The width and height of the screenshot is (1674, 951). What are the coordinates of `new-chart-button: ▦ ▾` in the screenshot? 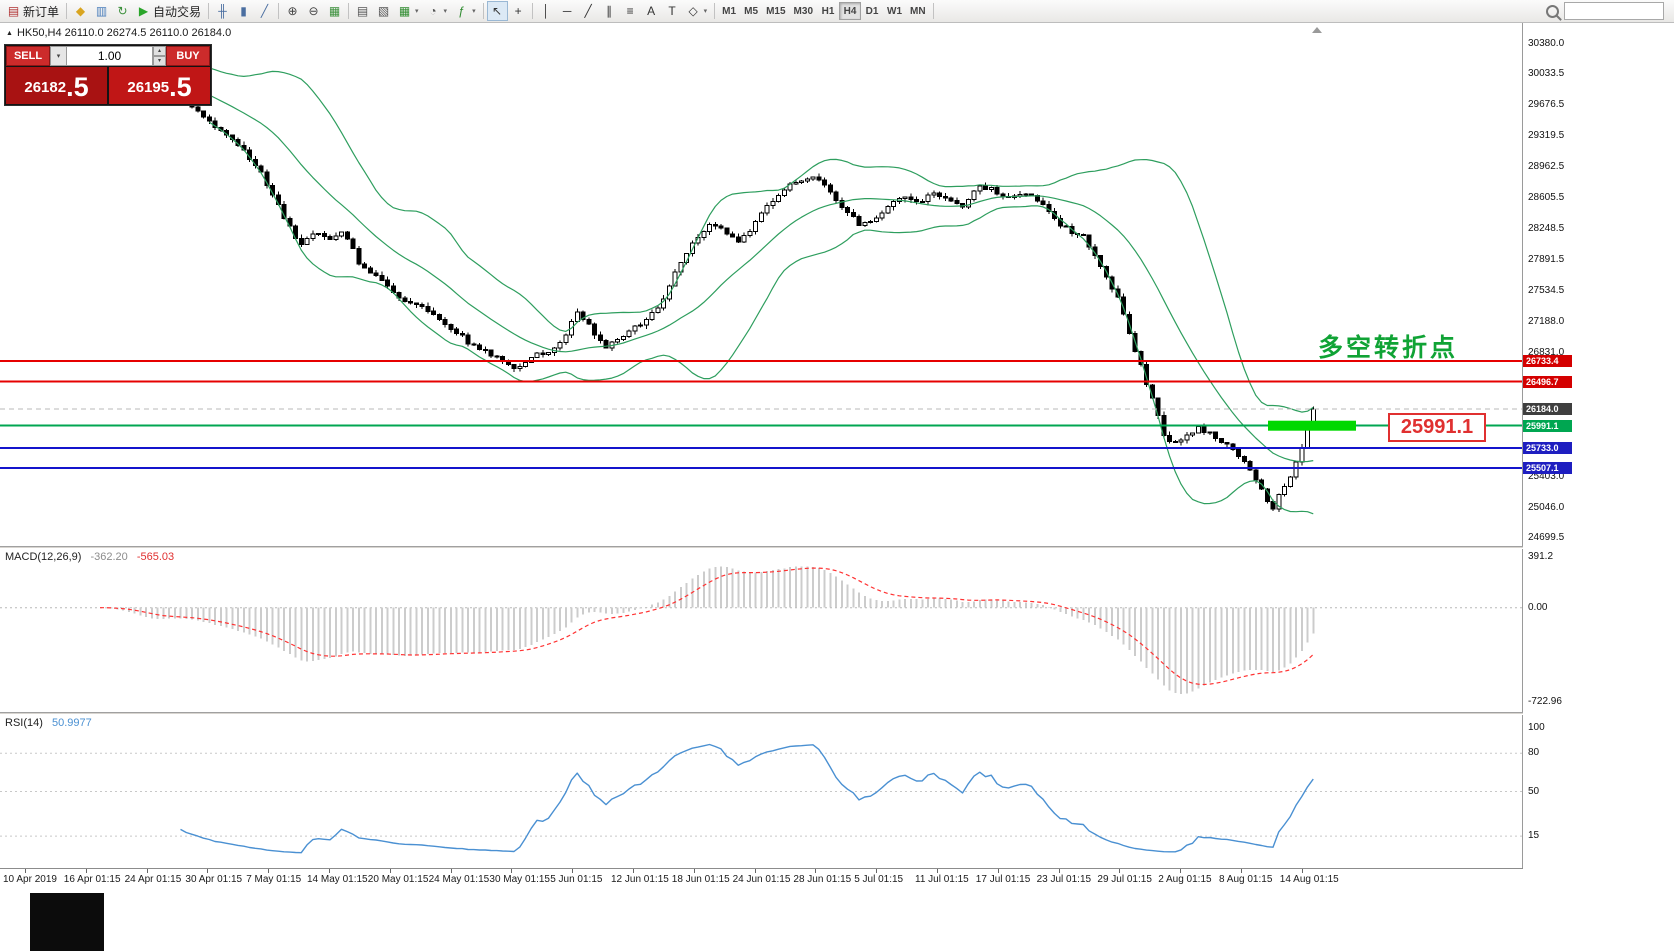 It's located at (408, 11).